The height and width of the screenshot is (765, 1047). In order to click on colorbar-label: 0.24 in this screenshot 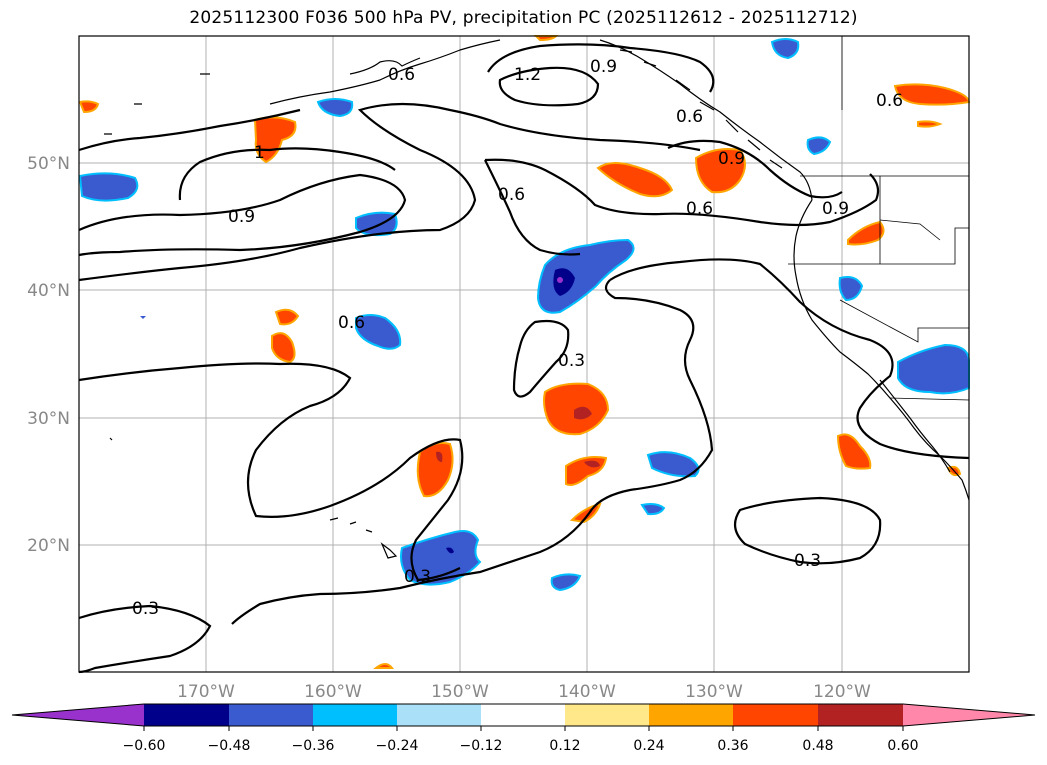, I will do `click(648, 746)`.